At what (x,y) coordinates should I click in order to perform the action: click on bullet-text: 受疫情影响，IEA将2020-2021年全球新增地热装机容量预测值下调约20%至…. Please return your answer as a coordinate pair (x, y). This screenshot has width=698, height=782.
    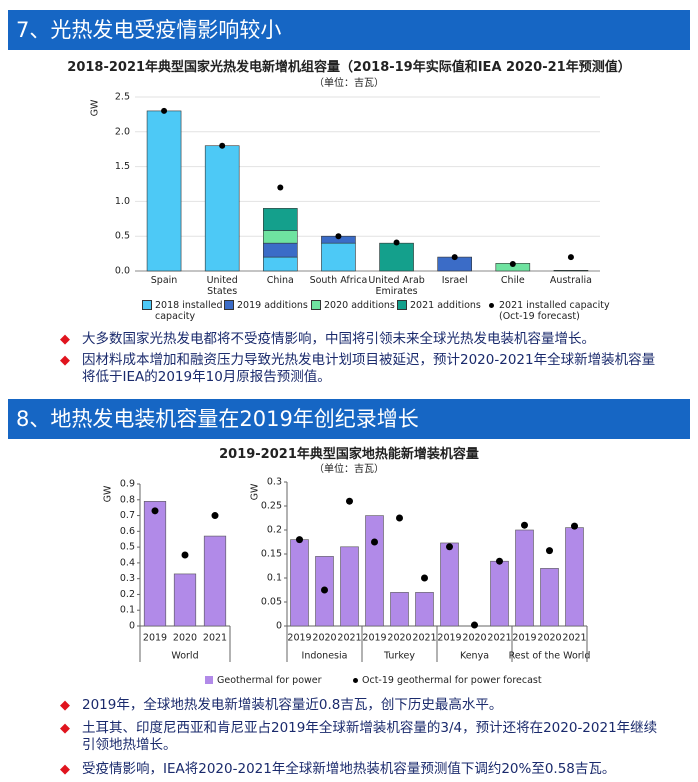
    Looking at the image, I should click on (349, 769).